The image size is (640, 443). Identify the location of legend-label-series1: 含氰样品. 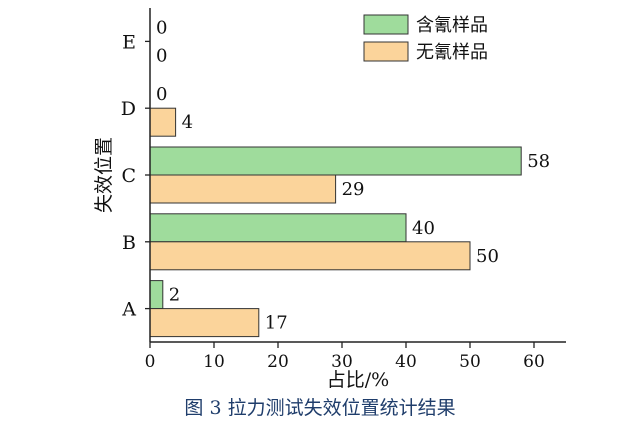
(452, 25).